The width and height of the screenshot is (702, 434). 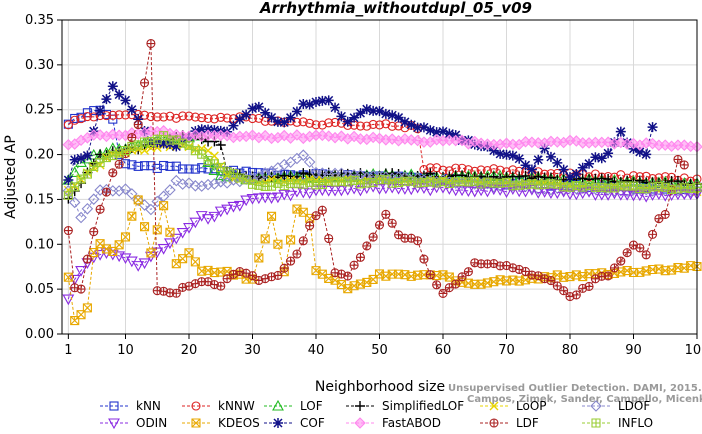 What do you see at coordinates (380, 387) in the screenshot?
I see `x-axis-label: Neighborhood size` at bounding box center [380, 387].